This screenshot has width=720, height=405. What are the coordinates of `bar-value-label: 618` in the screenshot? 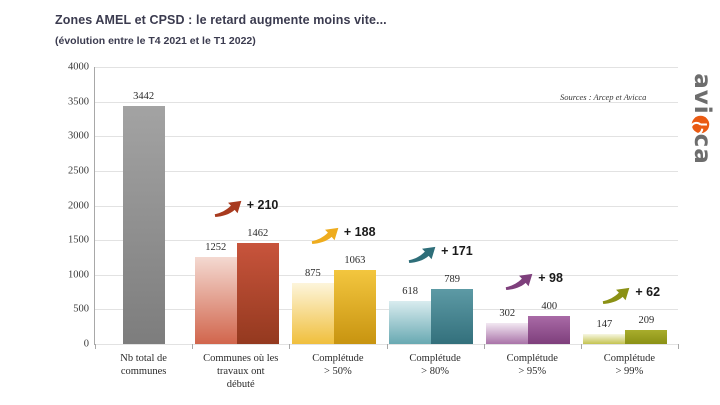 It's located at (410, 292).